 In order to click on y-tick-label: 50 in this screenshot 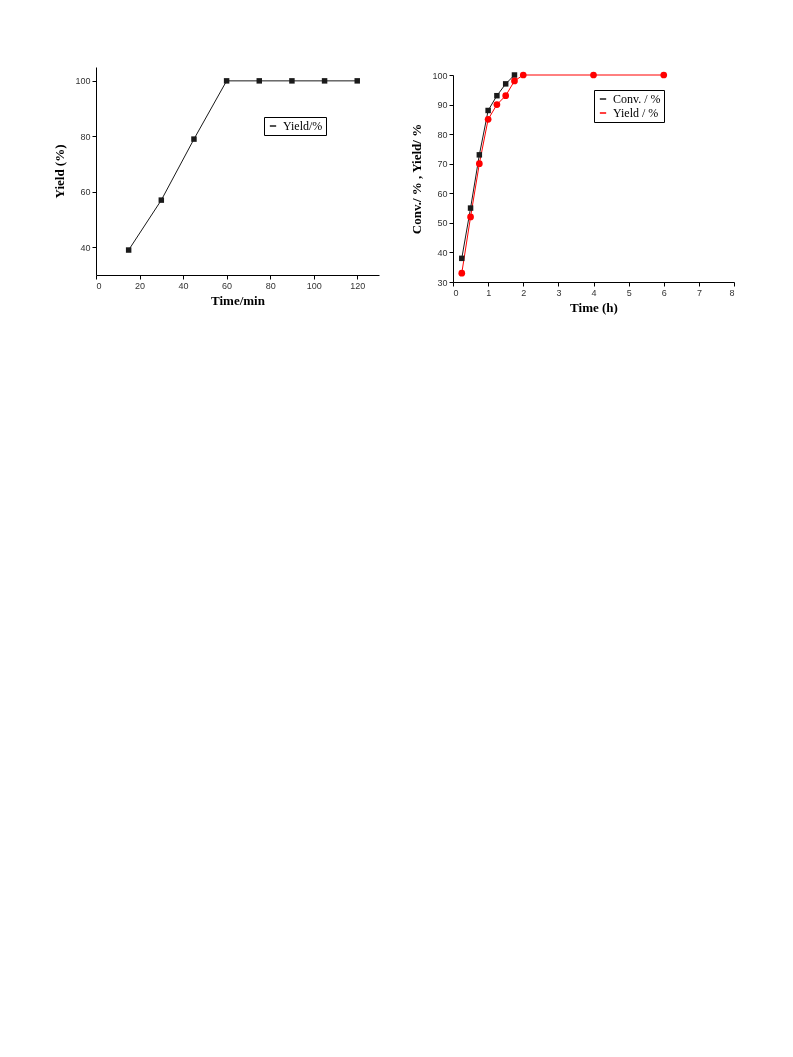, I will do `click(442, 223)`.